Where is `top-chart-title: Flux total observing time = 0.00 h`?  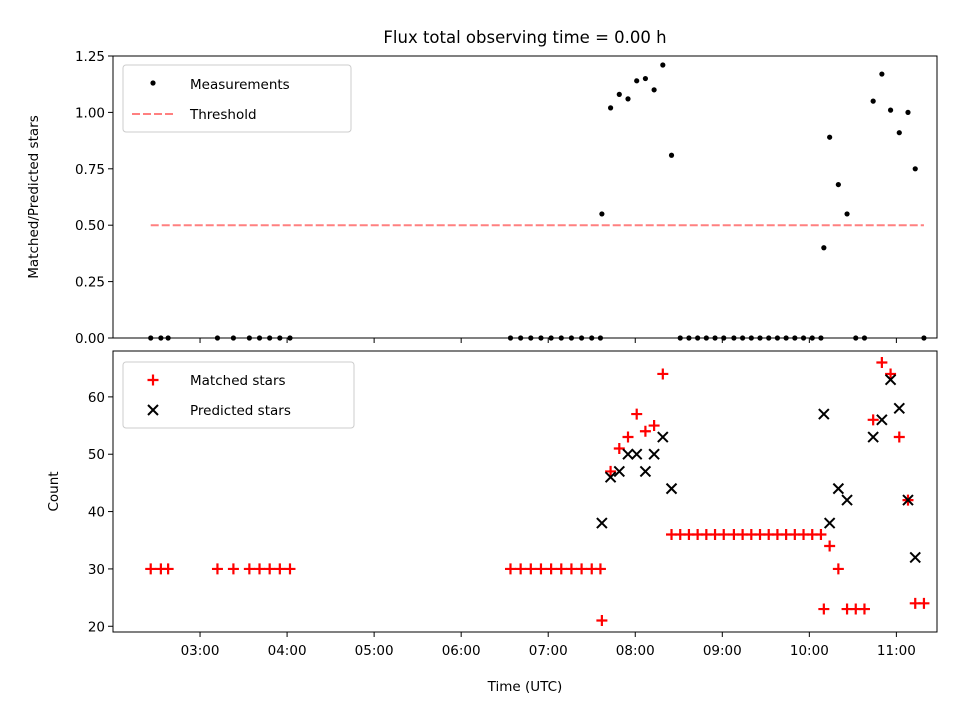 top-chart-title: Flux total observing time = 0.00 h is located at coordinates (524, 37).